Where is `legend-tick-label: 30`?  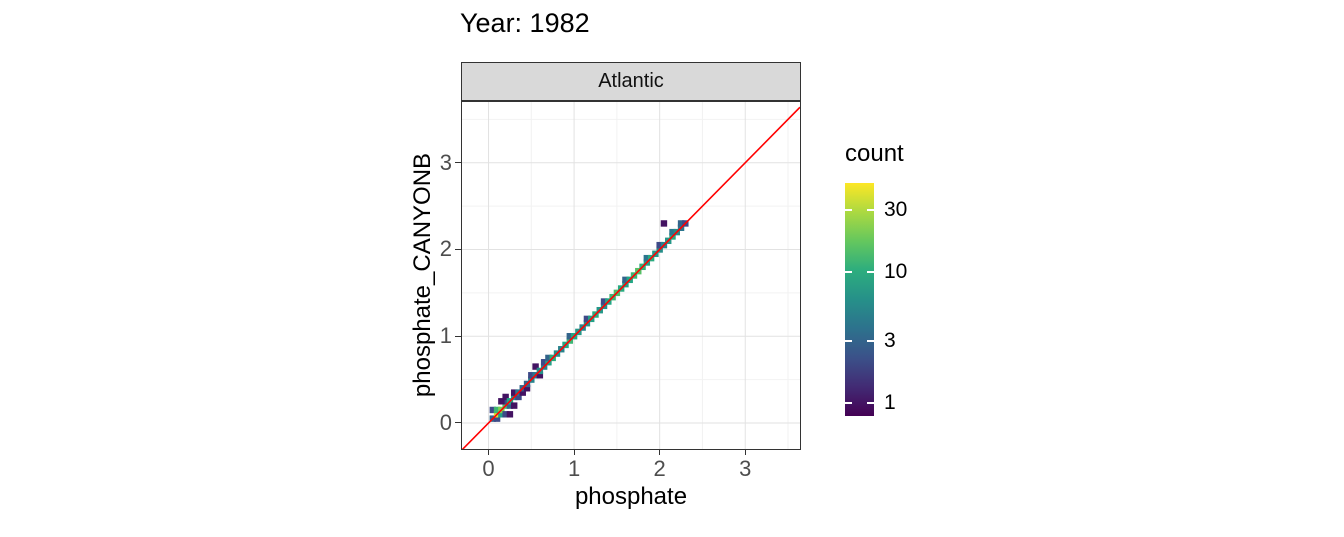
legend-tick-label: 30 is located at coordinates (896, 209).